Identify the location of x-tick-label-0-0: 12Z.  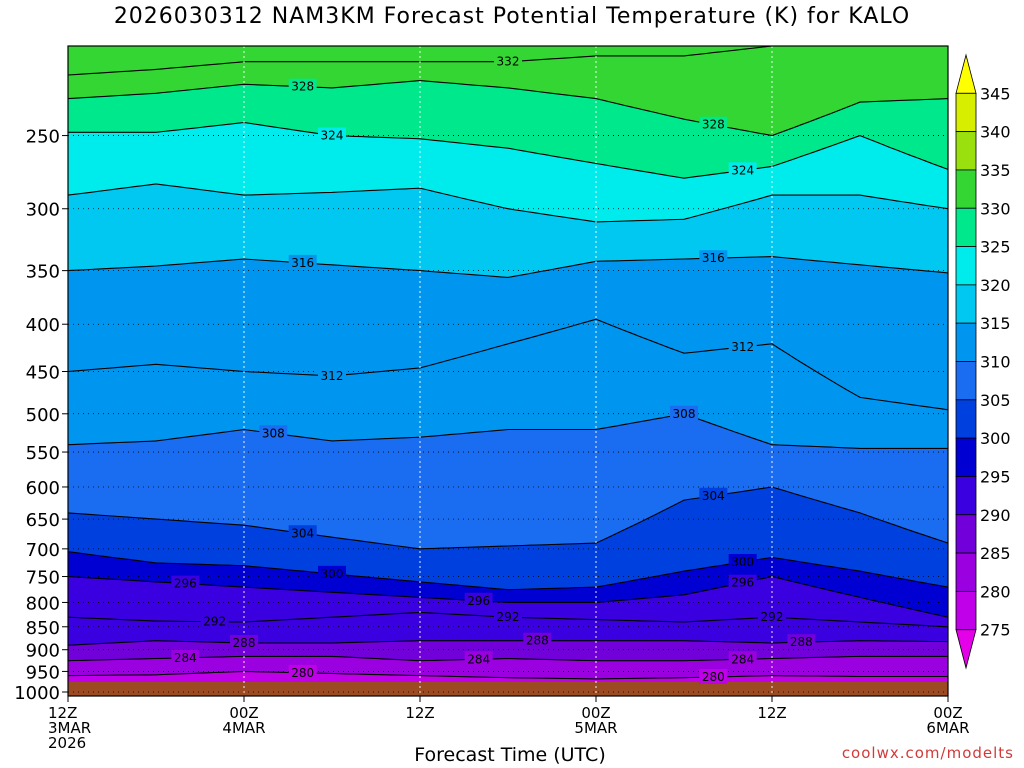
(62, 713).